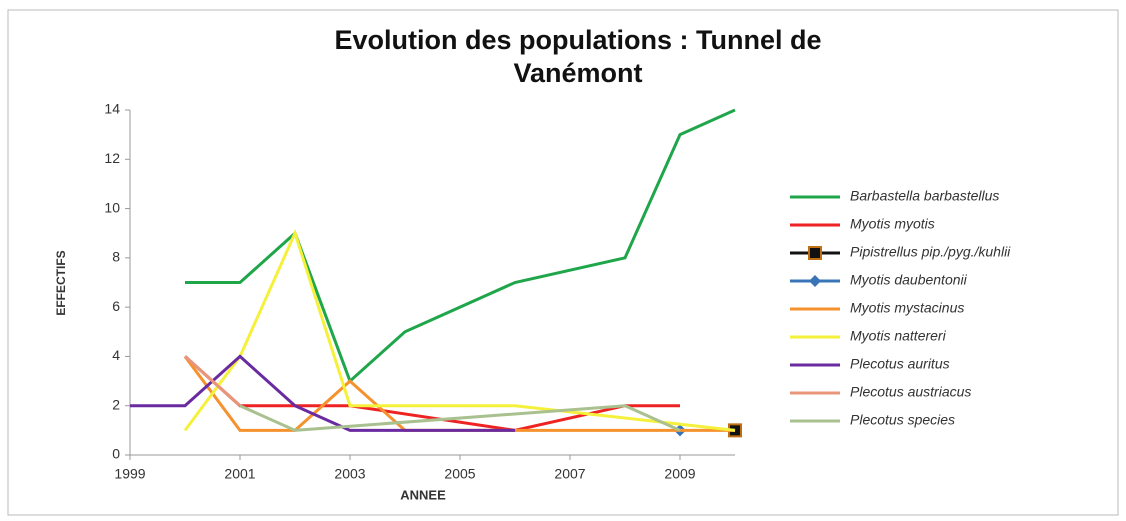  Describe the element at coordinates (909, 280) in the screenshot. I see `legend-label: Myotis daubentonii` at that location.